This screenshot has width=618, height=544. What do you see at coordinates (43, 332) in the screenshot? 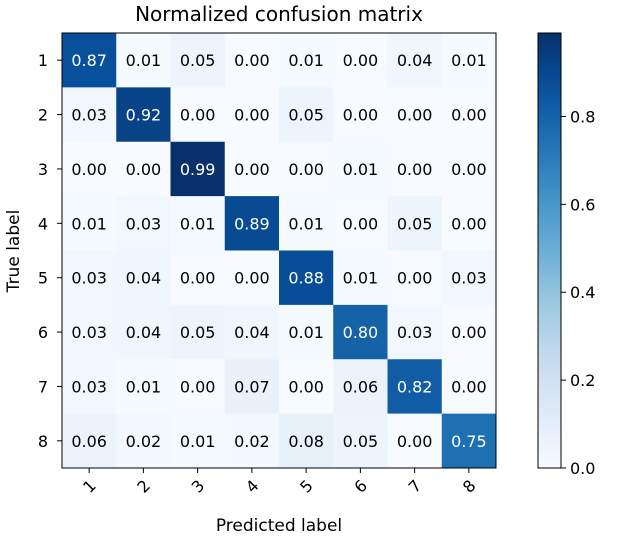
I see `y-tick-label: 6` at bounding box center [43, 332].